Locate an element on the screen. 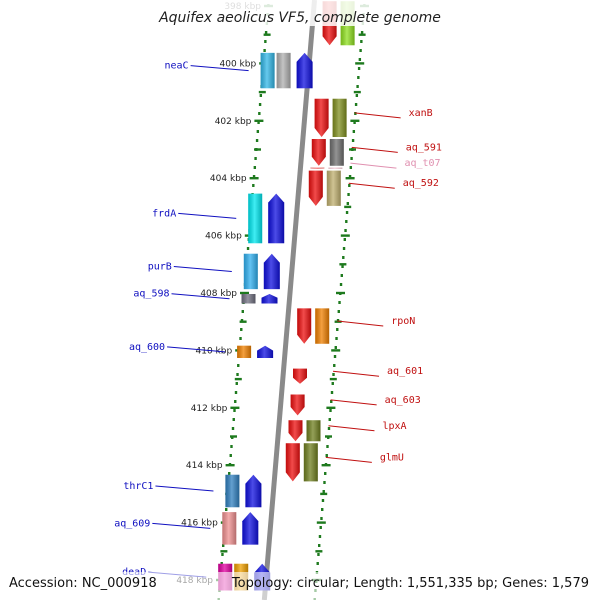  gene-label-thrC1: thrC1 is located at coordinates (138, 486).